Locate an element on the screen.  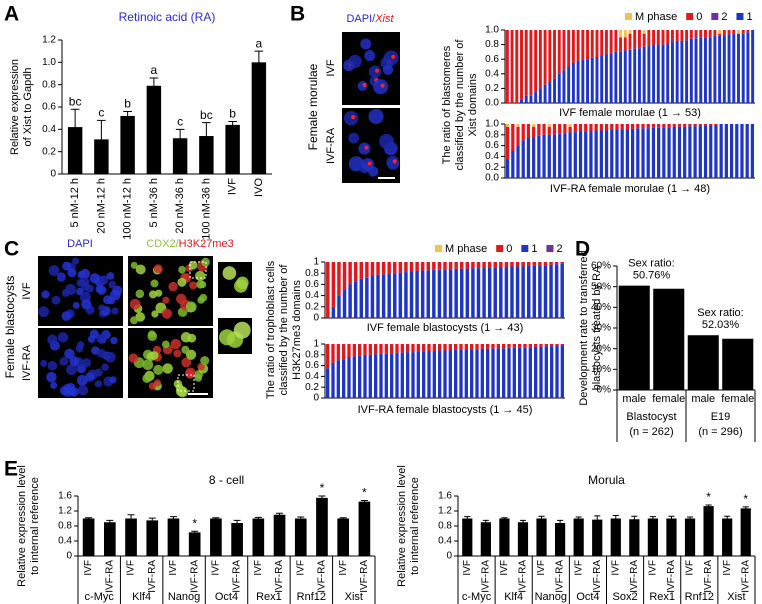
annotation: 50.76% is located at coordinates (652, 276).